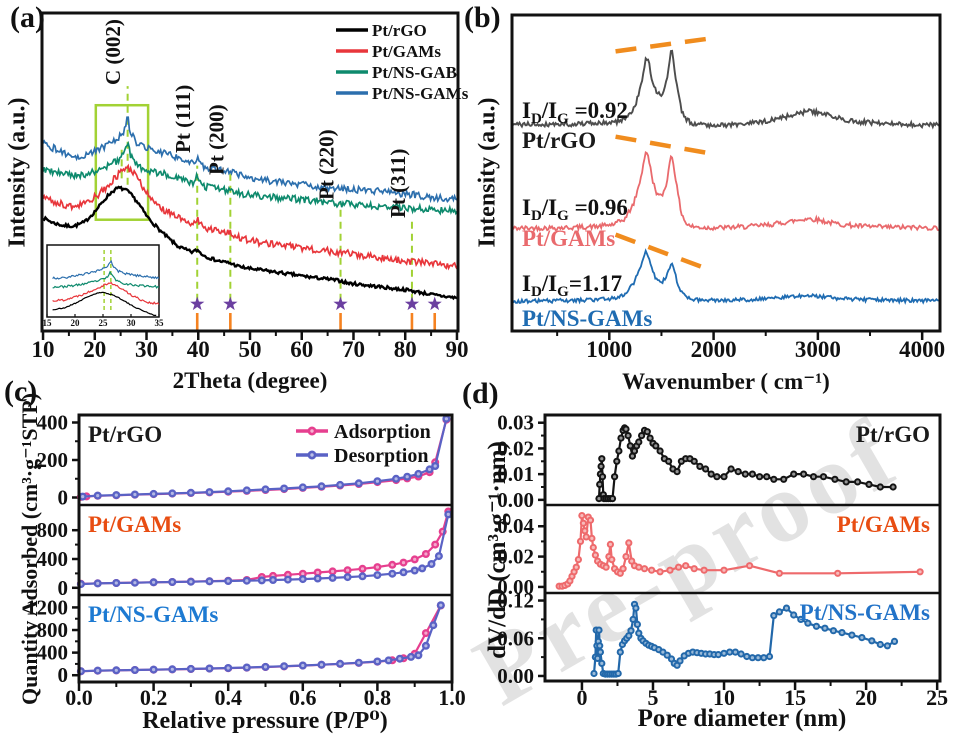  What do you see at coordinates (303, 697) in the screenshot?
I see `tick-label: 0.6` at bounding box center [303, 697].